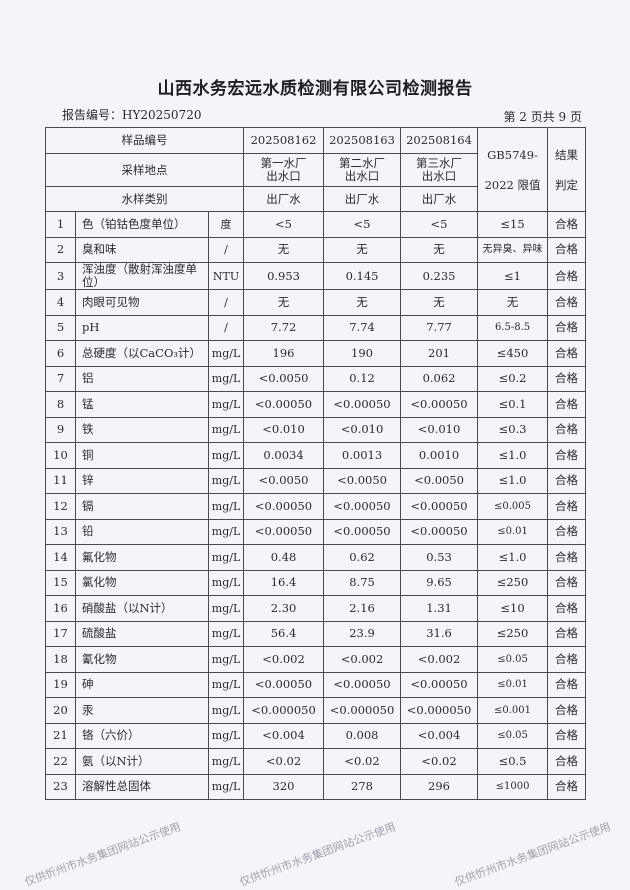  What do you see at coordinates (142, 557) in the screenshot?
I see `item-name: 氟化物` at bounding box center [142, 557].